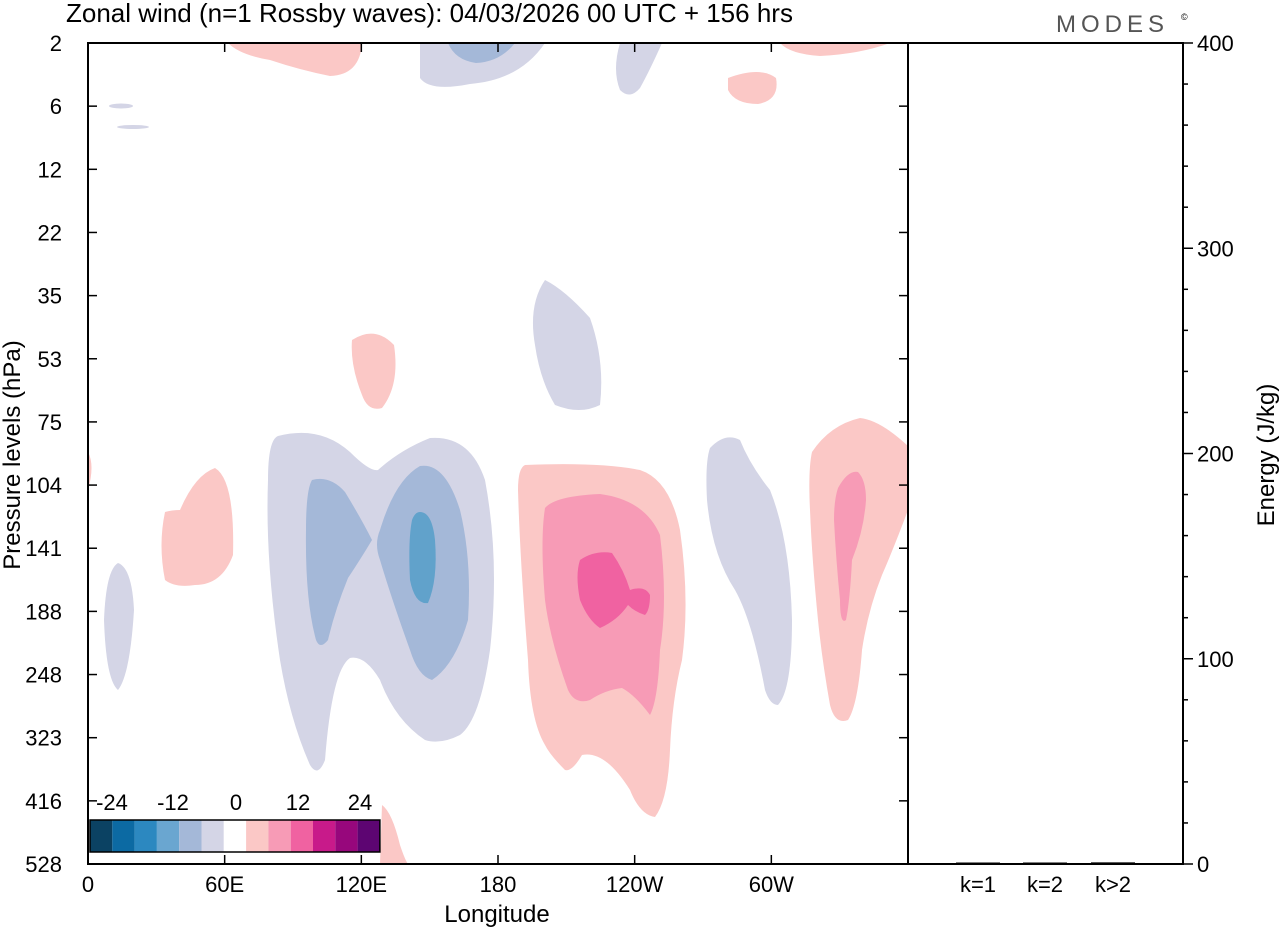  I want to click on contour-pos-big-core, so click(613, 590).